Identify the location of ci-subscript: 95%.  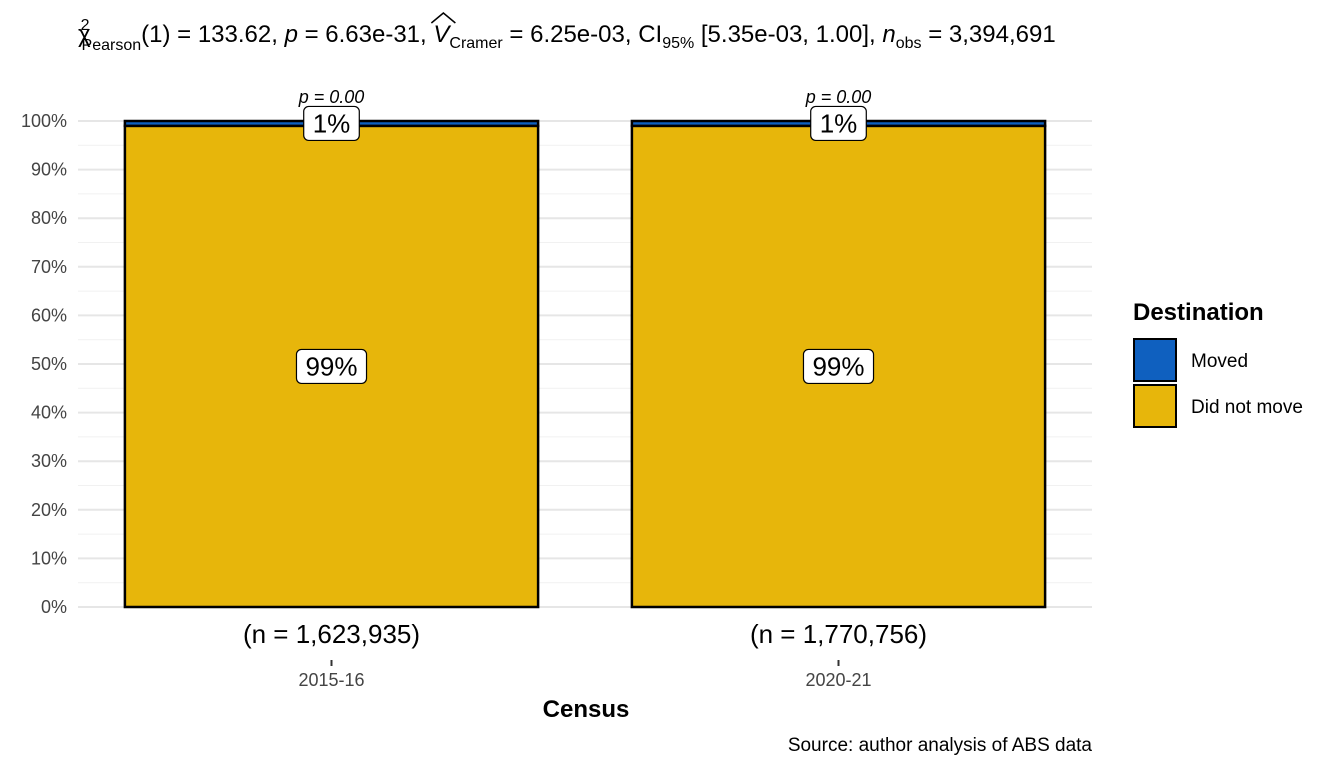
(678, 43).